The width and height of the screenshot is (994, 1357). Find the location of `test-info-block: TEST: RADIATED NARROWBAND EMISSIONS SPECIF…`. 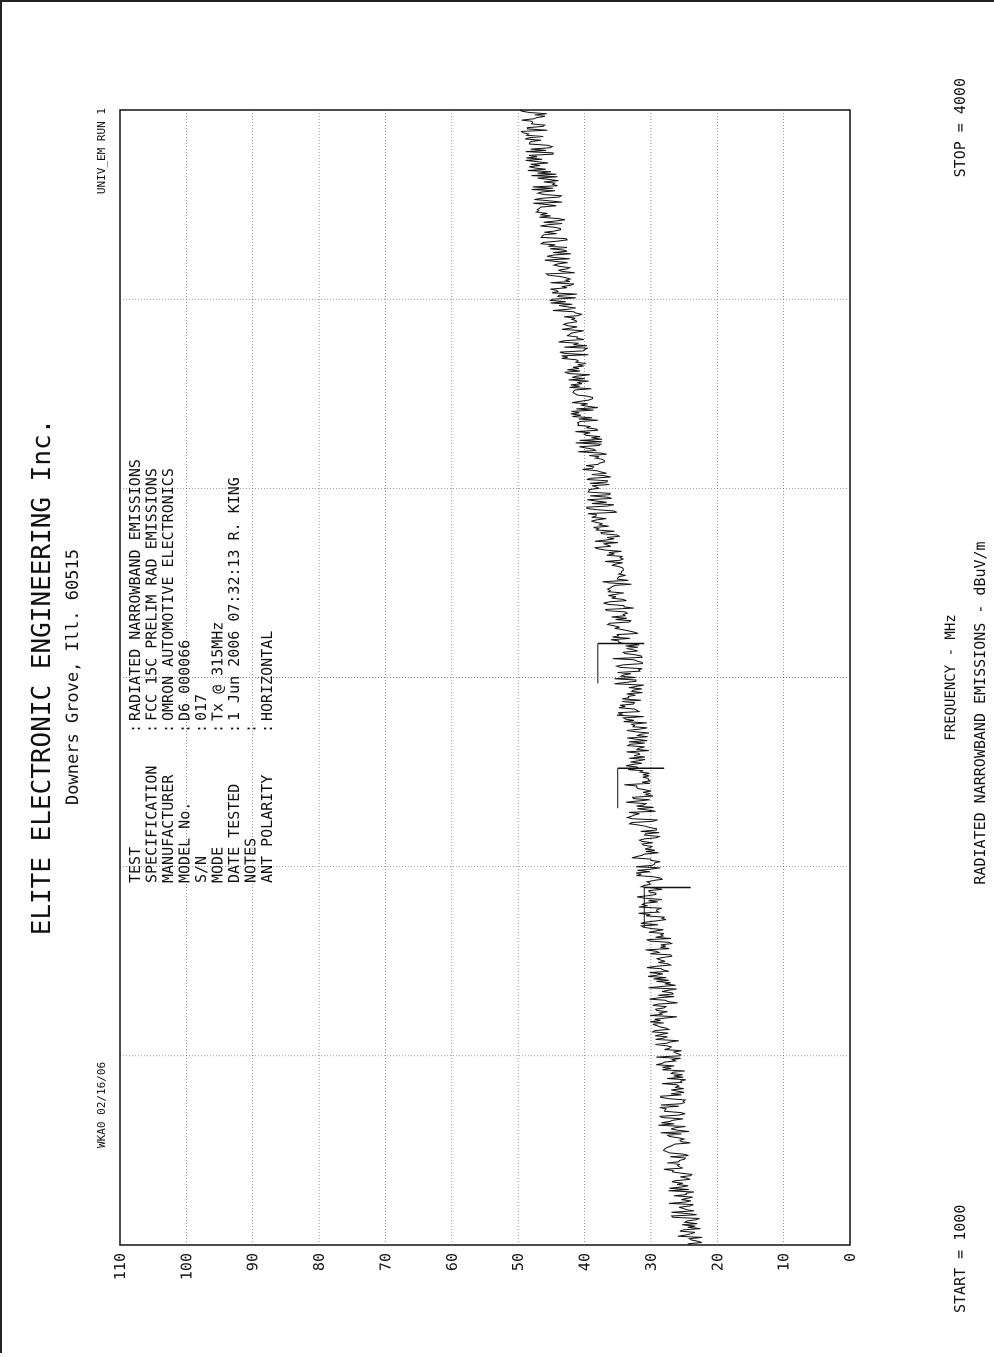

test-info-block: TEST: RADIATED NARROWBAND EMISSIONS SPECIF… is located at coordinates (201, 671).